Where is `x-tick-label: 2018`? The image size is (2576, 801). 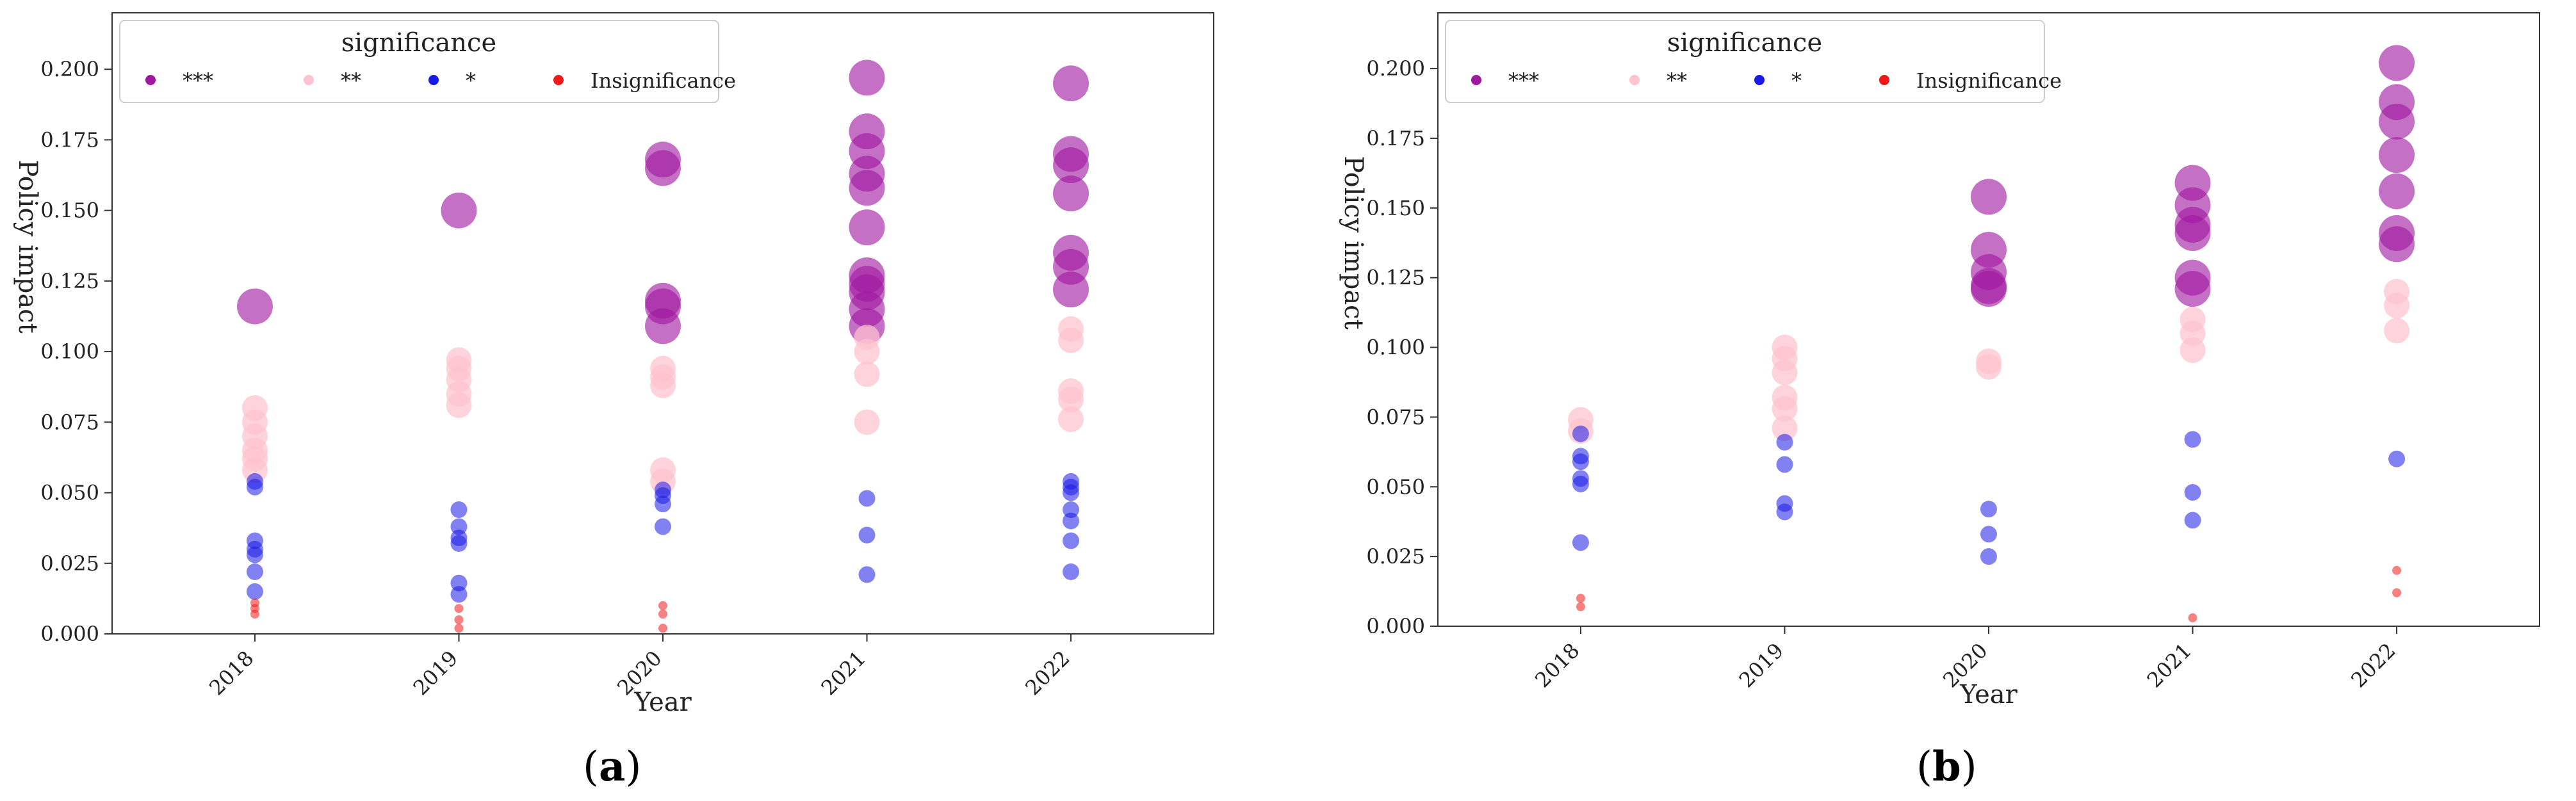
x-tick-label: 2018 is located at coordinates (1557, 665).